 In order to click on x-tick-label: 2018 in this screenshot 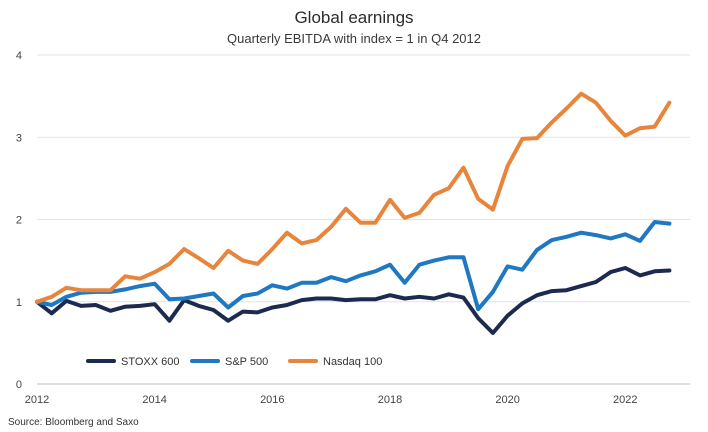, I will do `click(390, 400)`.